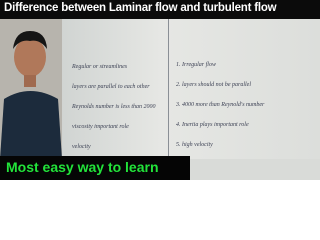 This screenshot has height=240, width=320. What do you see at coordinates (100, 67) in the screenshot?
I see `note-line: Regular or streamlines` at bounding box center [100, 67].